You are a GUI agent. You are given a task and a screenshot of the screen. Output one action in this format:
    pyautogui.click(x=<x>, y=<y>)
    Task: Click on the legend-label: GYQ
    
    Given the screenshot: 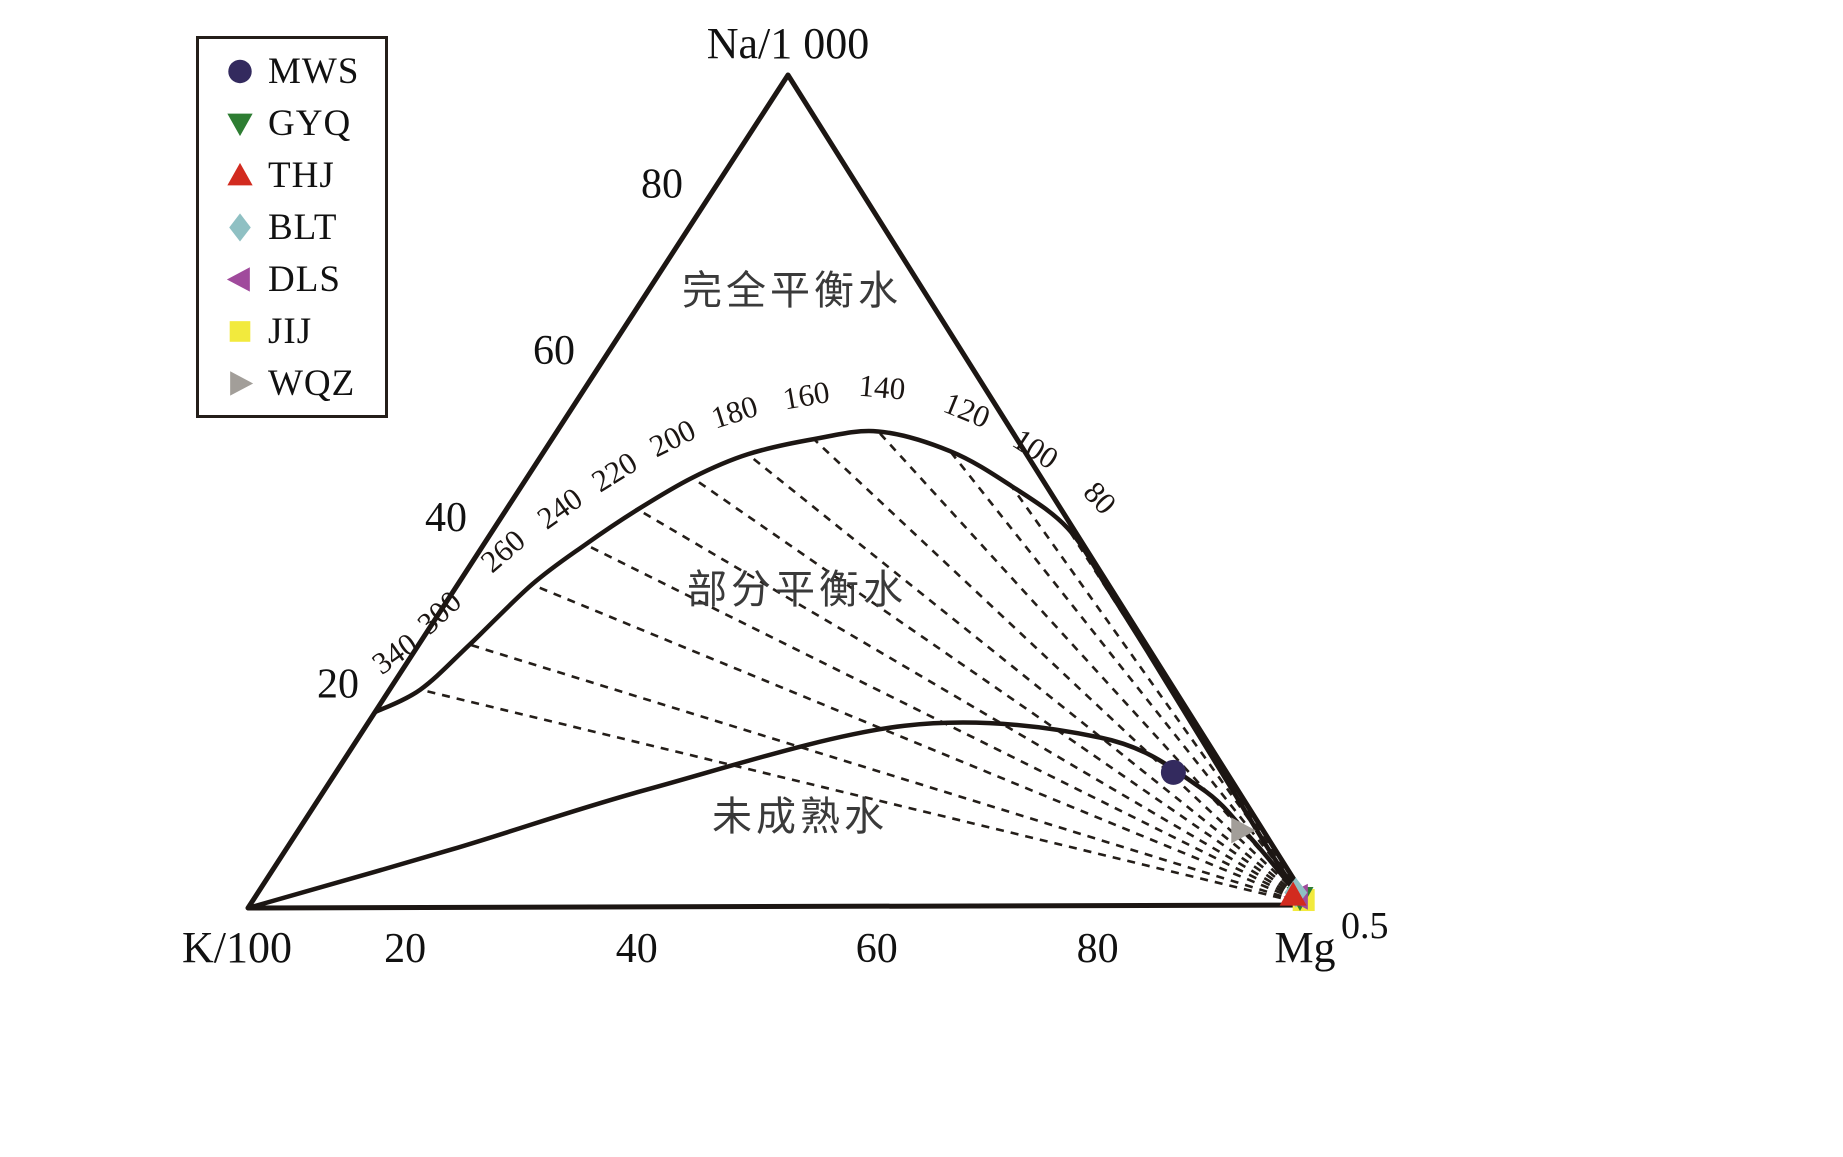 What is the action you would take?
    pyautogui.click(x=310, y=123)
    